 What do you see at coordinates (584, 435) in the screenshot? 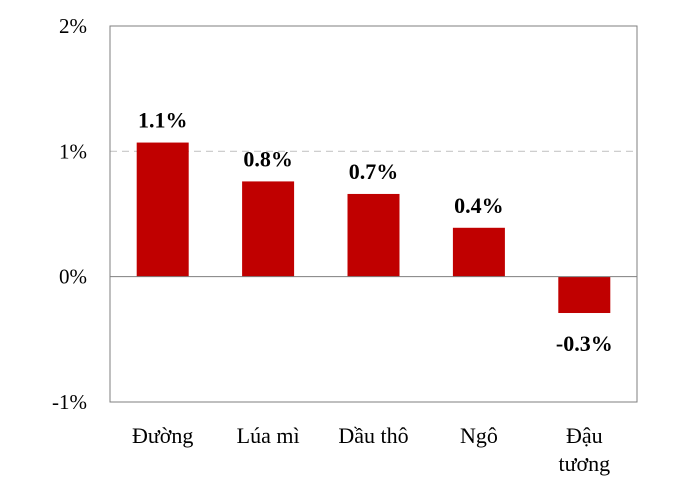
I see `category-label: Đậu` at bounding box center [584, 435].